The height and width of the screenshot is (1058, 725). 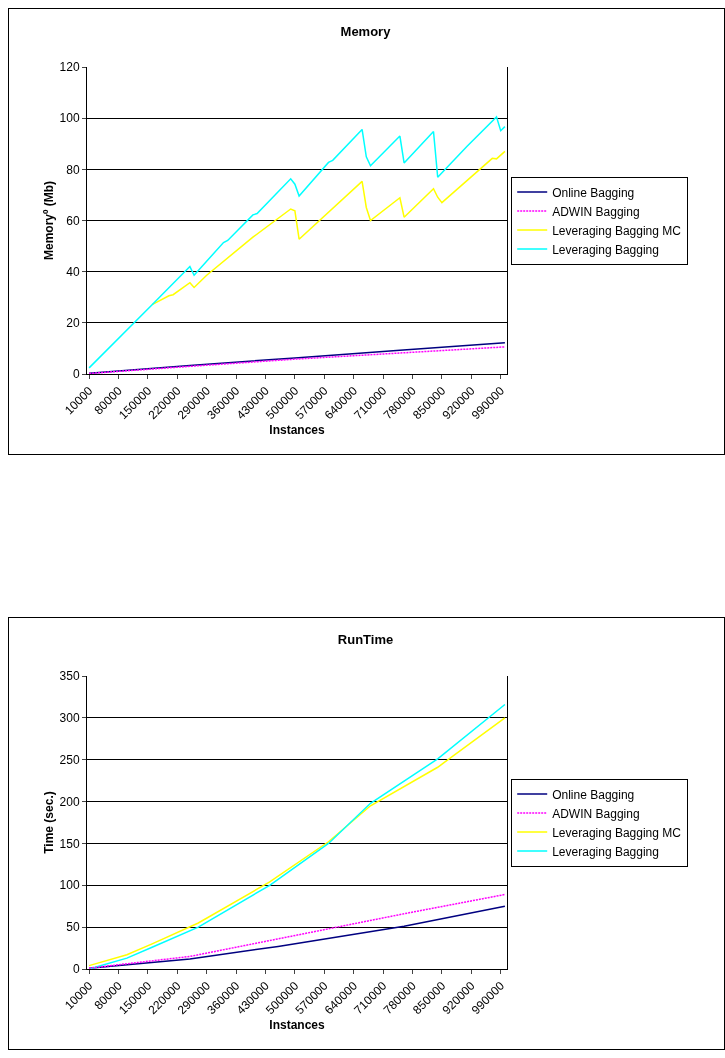 I want to click on y-tick-label: 200, so click(x=69, y=801).